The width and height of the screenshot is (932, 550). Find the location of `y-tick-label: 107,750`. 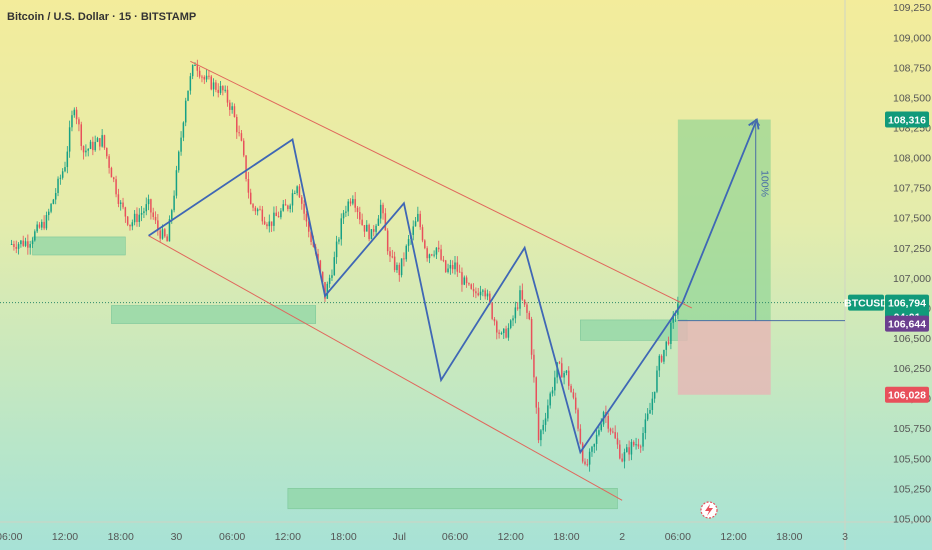

y-tick-label: 107,750 is located at coordinates (912, 189).